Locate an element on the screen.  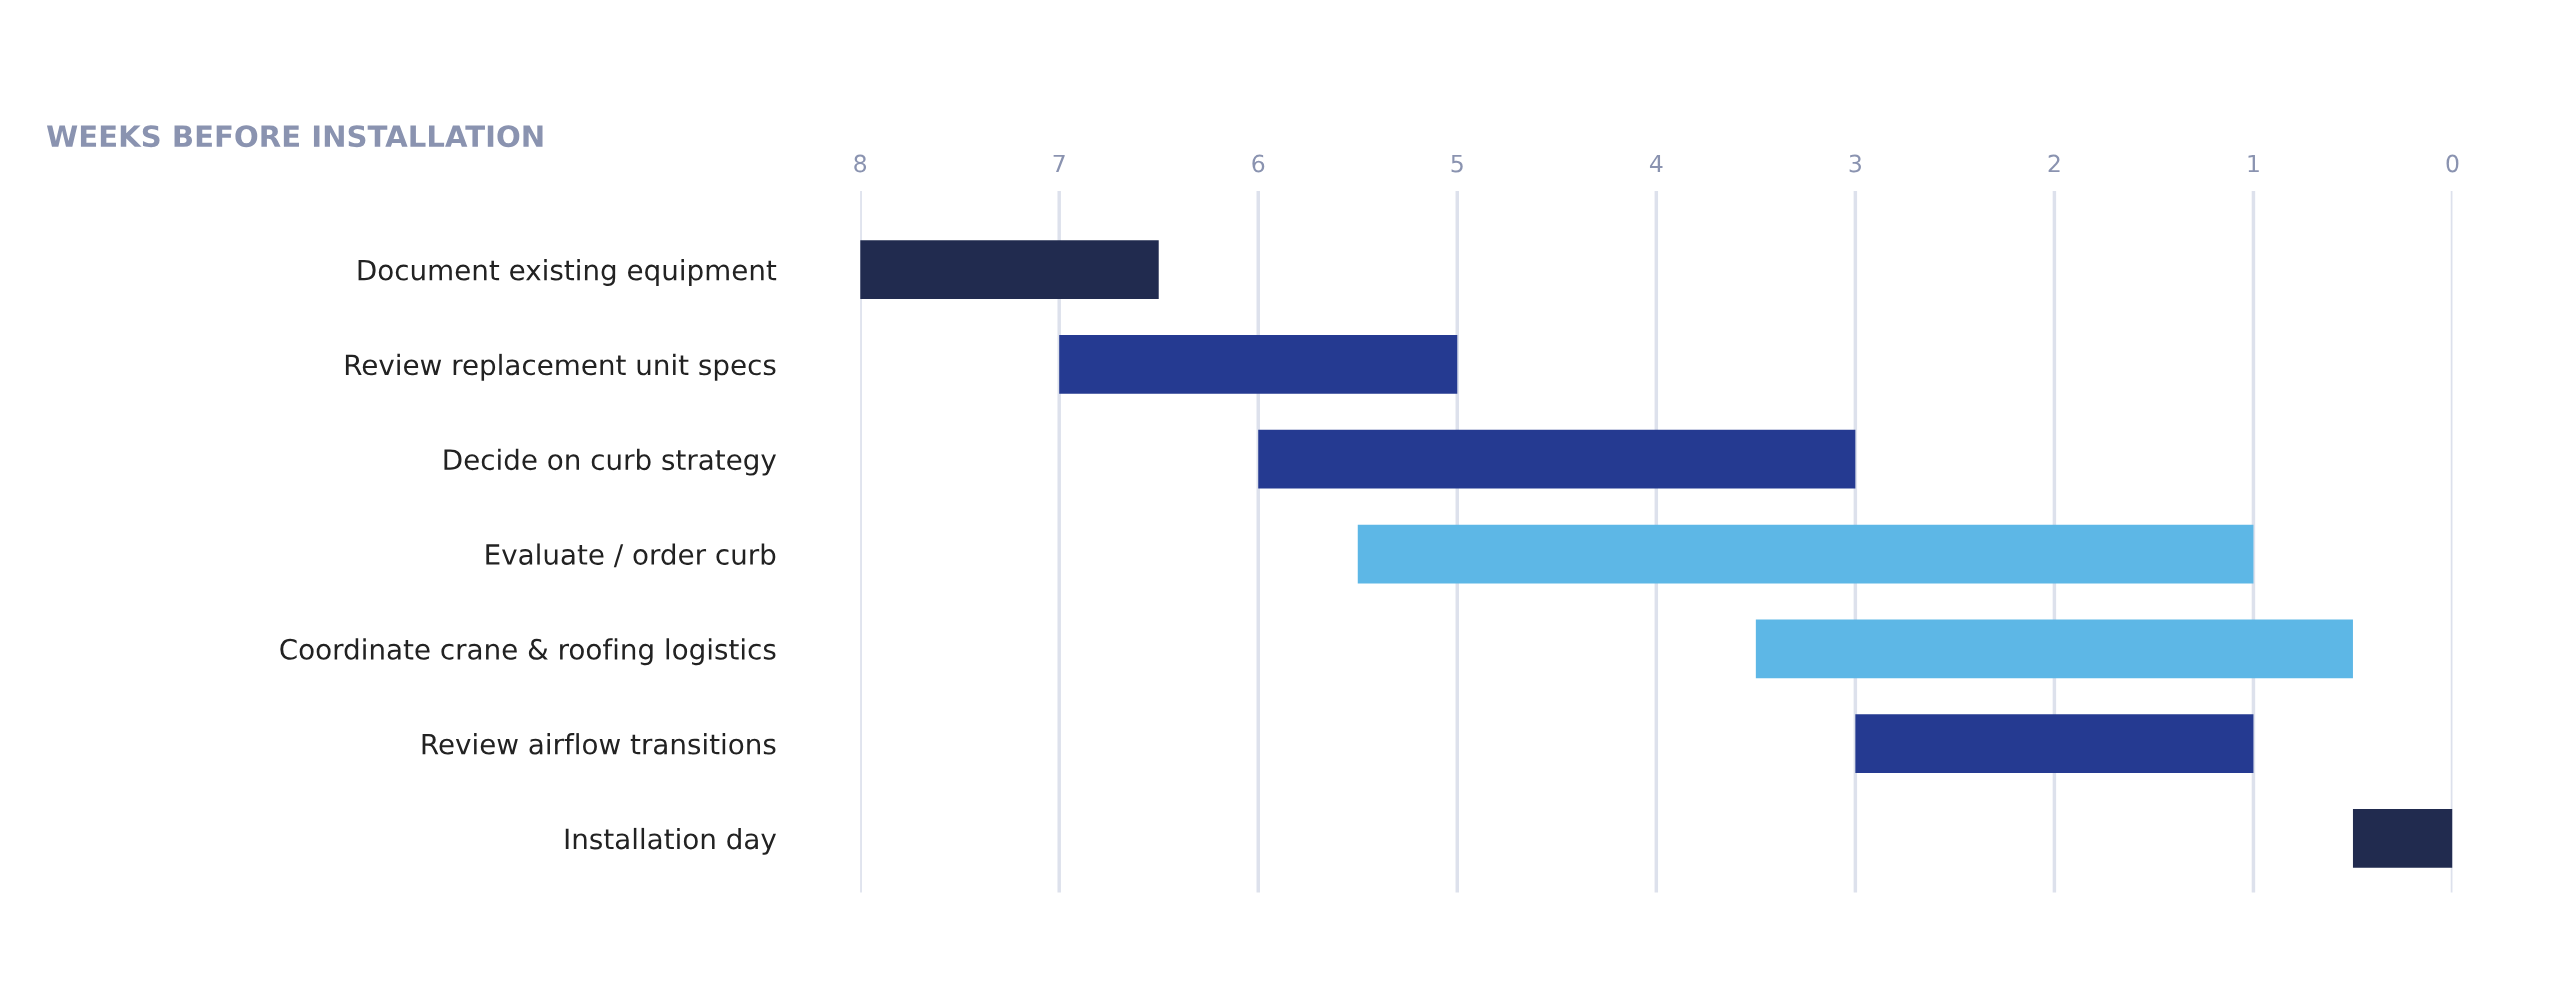
x-tick-label: 4 is located at coordinates (1656, 163).